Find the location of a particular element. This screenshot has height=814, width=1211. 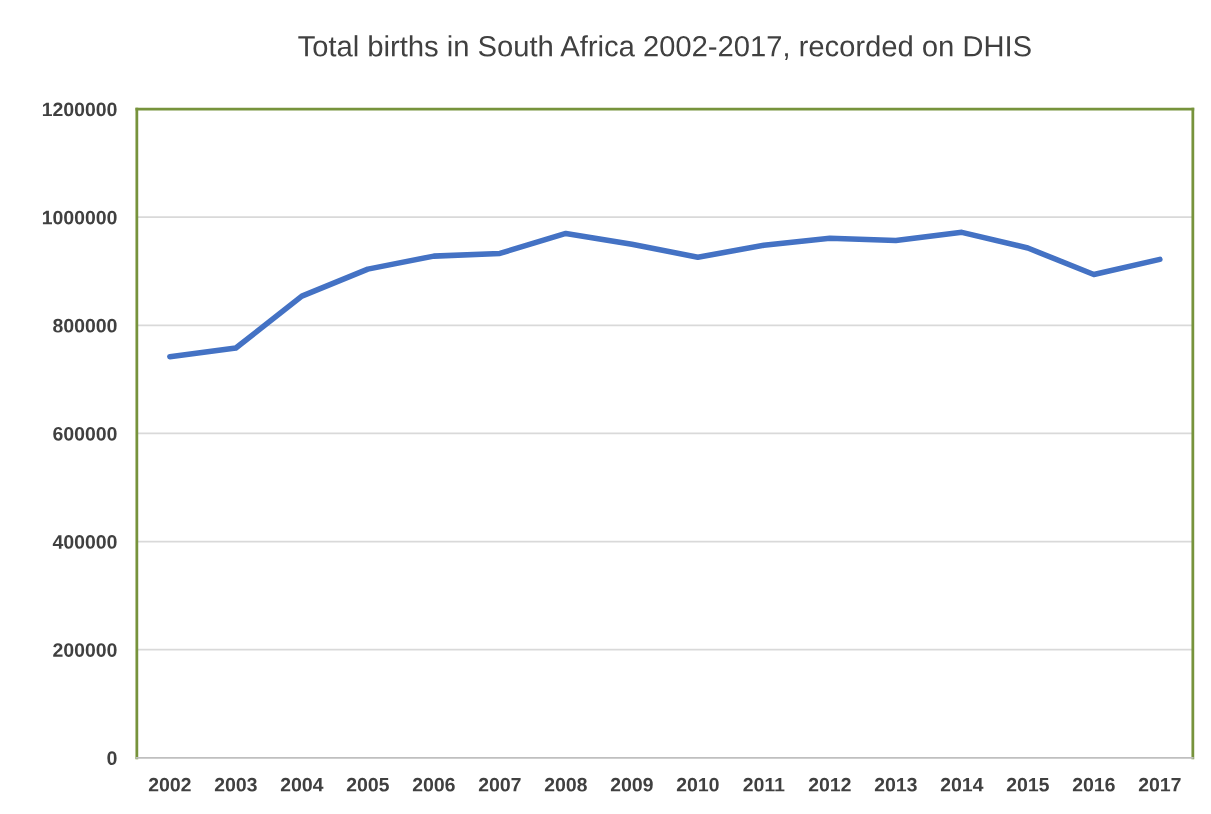

y-tick-label: 0 is located at coordinates (112, 758).